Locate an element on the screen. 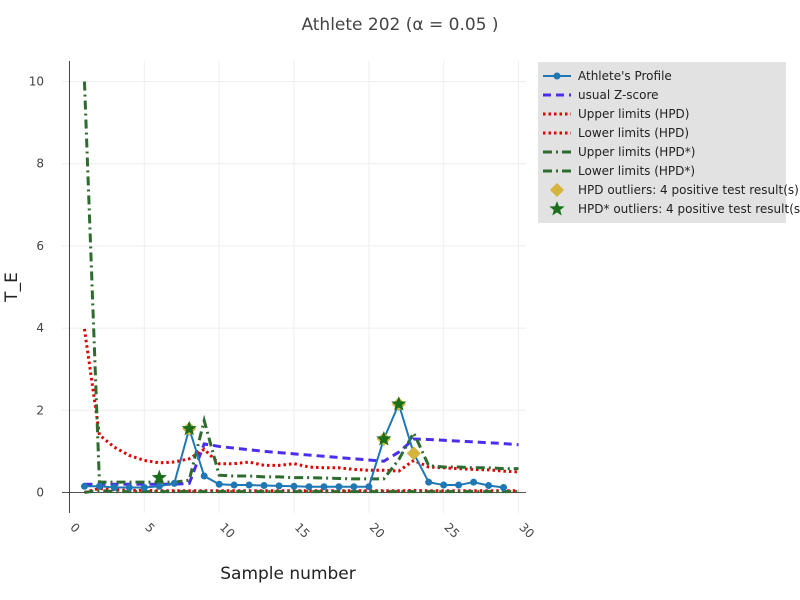 This screenshot has height=600, width=800. y-tick-label: 0 is located at coordinates (40, 492).